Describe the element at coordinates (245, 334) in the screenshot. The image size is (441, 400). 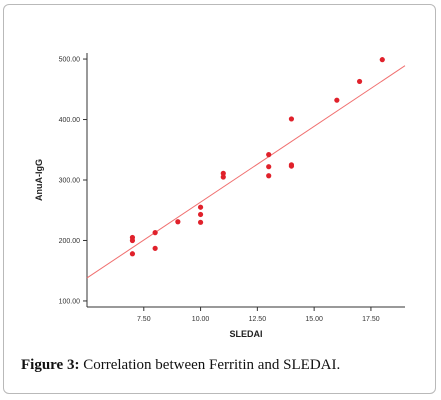
I see `x-axis-label: SLEDAI` at that location.